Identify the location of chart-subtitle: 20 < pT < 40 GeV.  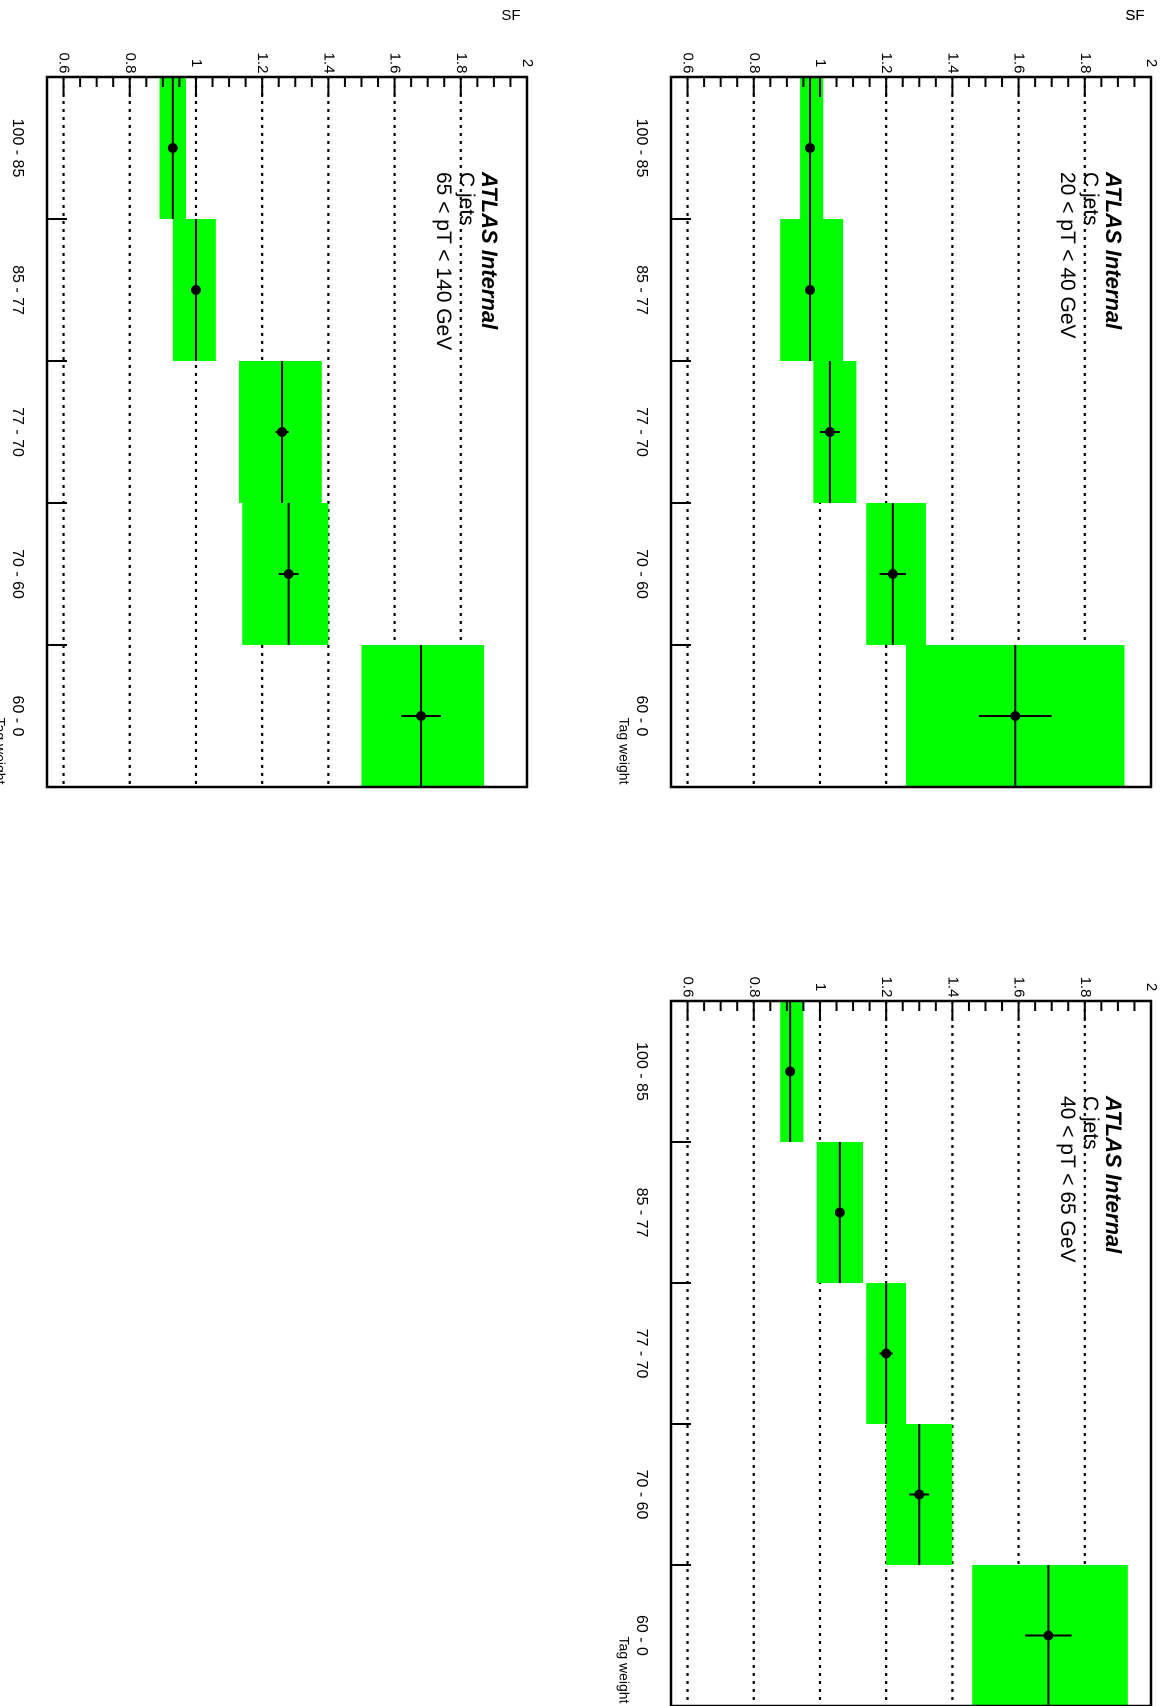
(1067, 255).